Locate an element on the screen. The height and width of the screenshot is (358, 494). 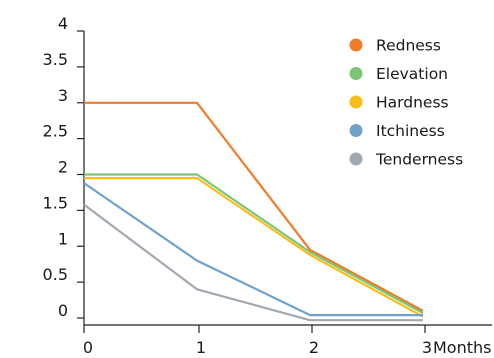
x-tick-label: 2 is located at coordinates (314, 347).